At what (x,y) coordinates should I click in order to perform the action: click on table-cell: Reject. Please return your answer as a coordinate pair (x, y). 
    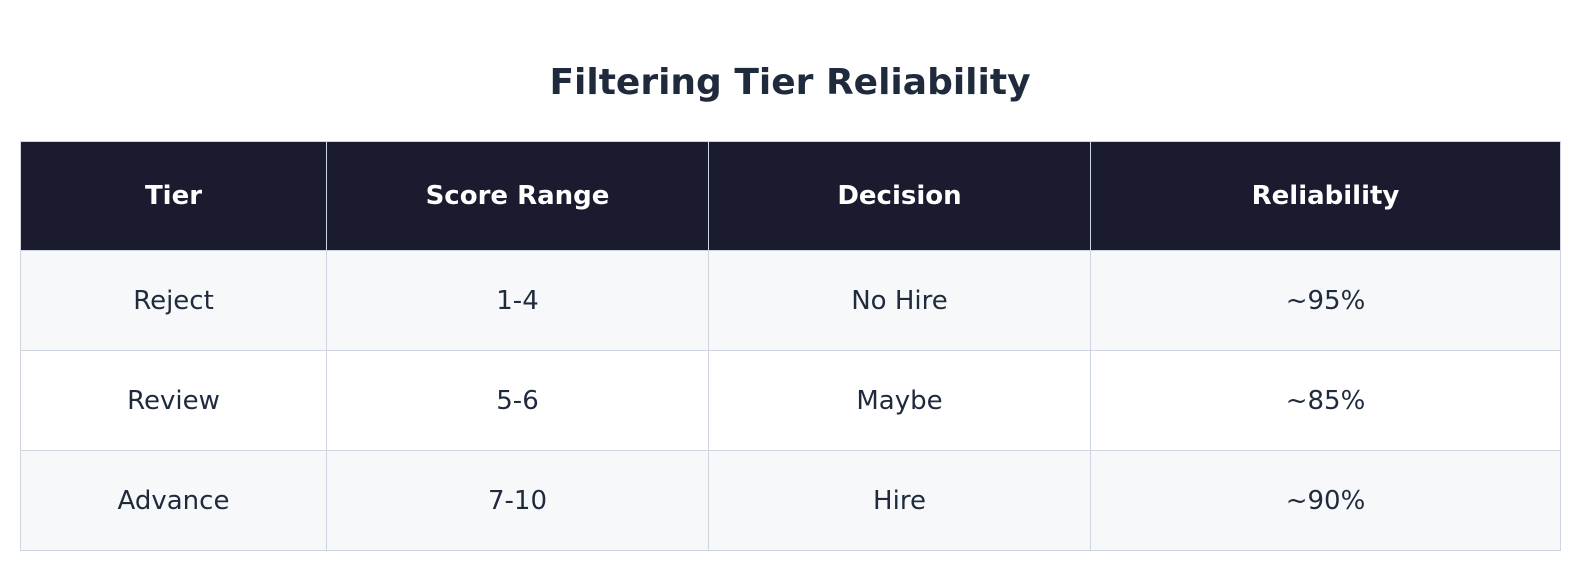
    Looking at the image, I should click on (173, 300).